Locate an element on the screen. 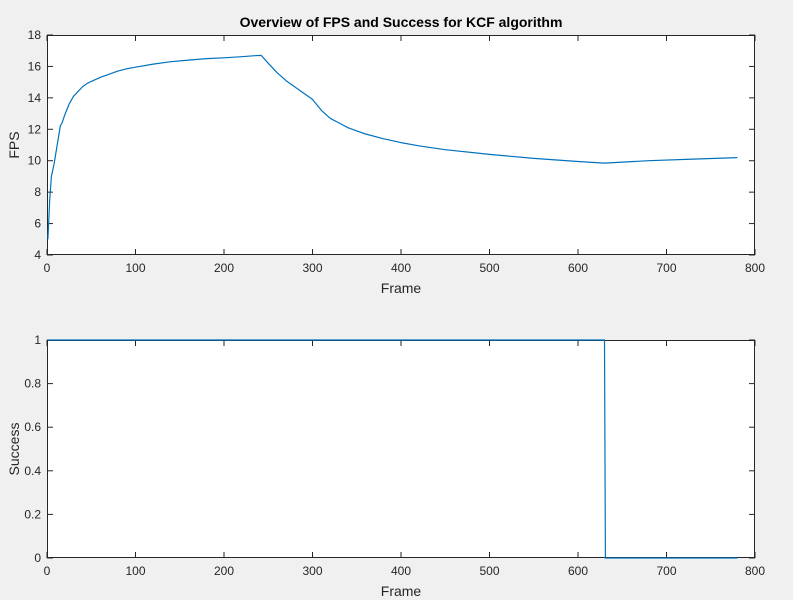 Image resolution: width=793 pixels, height=600 pixels. success-xtick-label: 400 is located at coordinates (401, 571).